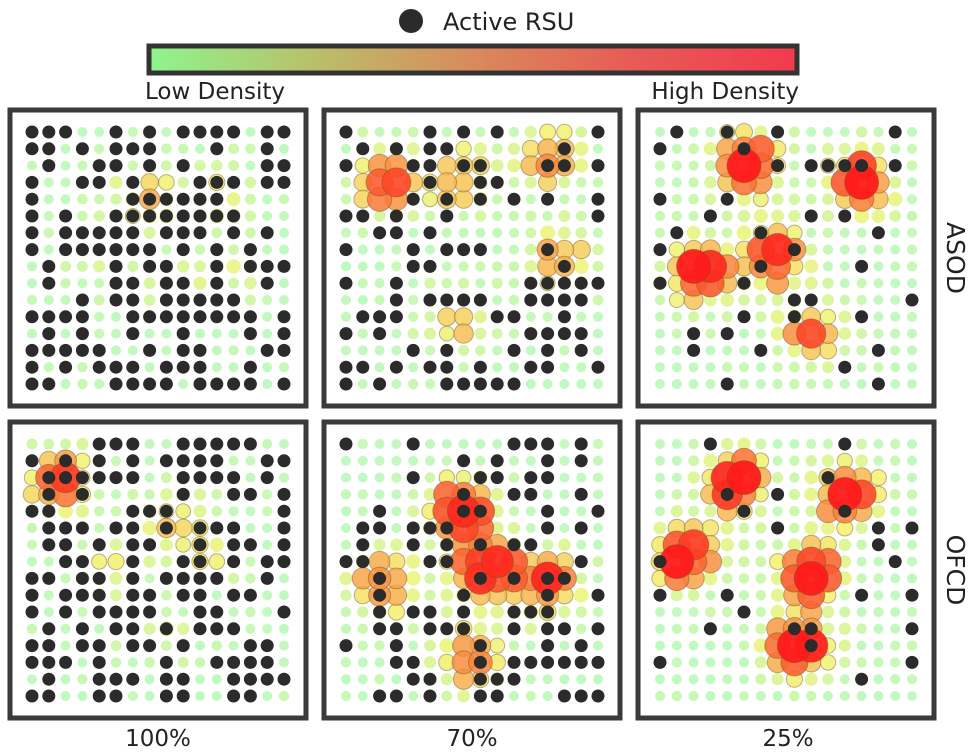 This screenshot has height=753, width=971. What do you see at coordinates (158, 739) in the screenshot?
I see `col-label-100: 100%` at bounding box center [158, 739].